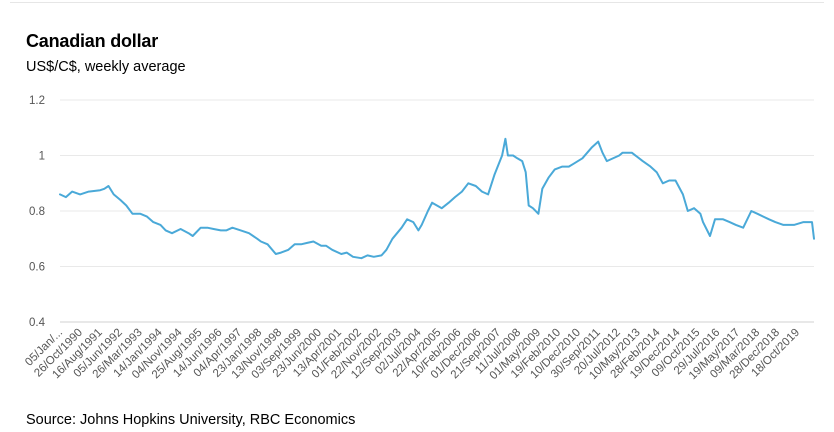 The image size is (834, 432). Describe the element at coordinates (106, 67) in the screenshot. I see `chart-subtitle: US$/C$, weekly average` at that location.